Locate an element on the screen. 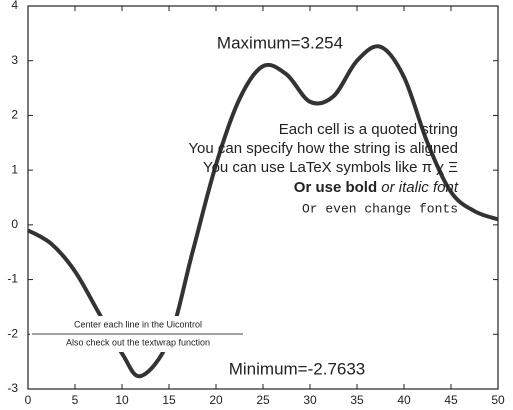 The width and height of the screenshot is (513, 410). italic-text: or italic font is located at coordinates (420, 187).